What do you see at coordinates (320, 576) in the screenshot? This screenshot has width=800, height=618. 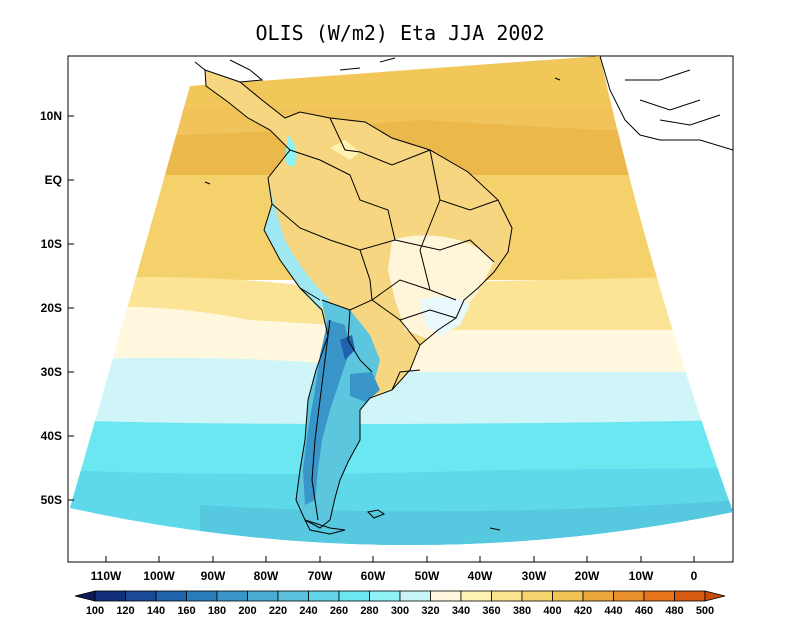 I see `lon-label: 70W` at bounding box center [320, 576].